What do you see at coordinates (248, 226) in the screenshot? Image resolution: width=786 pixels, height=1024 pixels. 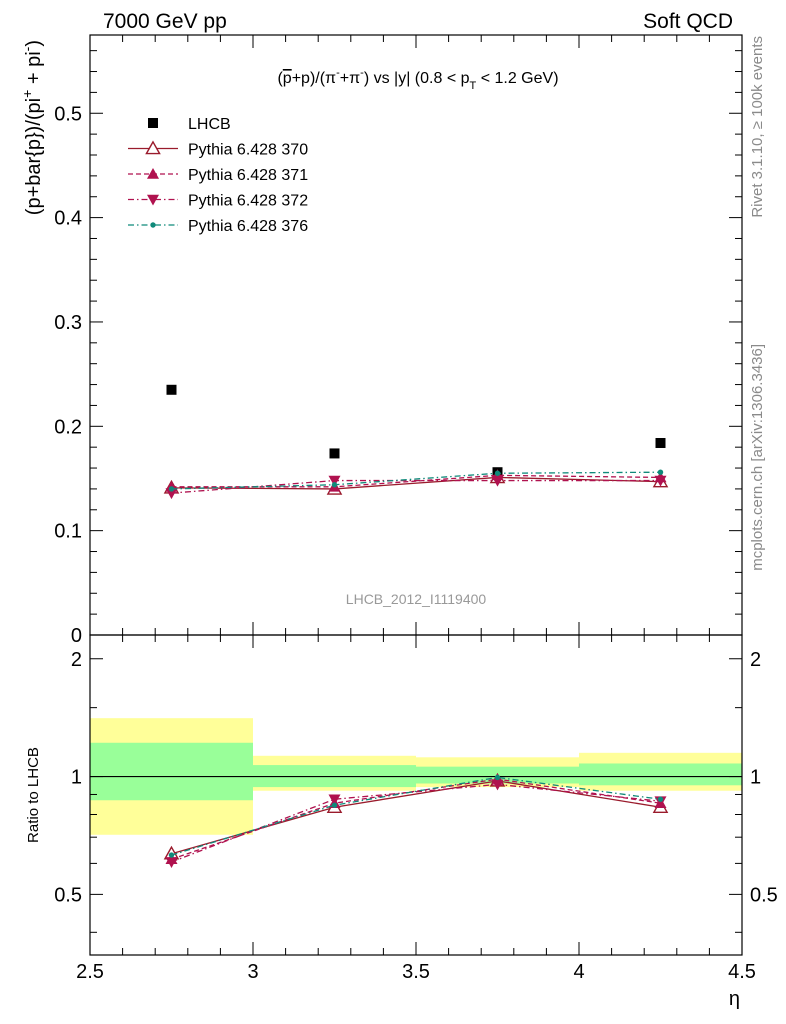 I see `legend-label-pythia-6-428-376: Pythia 6.428 376` at bounding box center [248, 226].